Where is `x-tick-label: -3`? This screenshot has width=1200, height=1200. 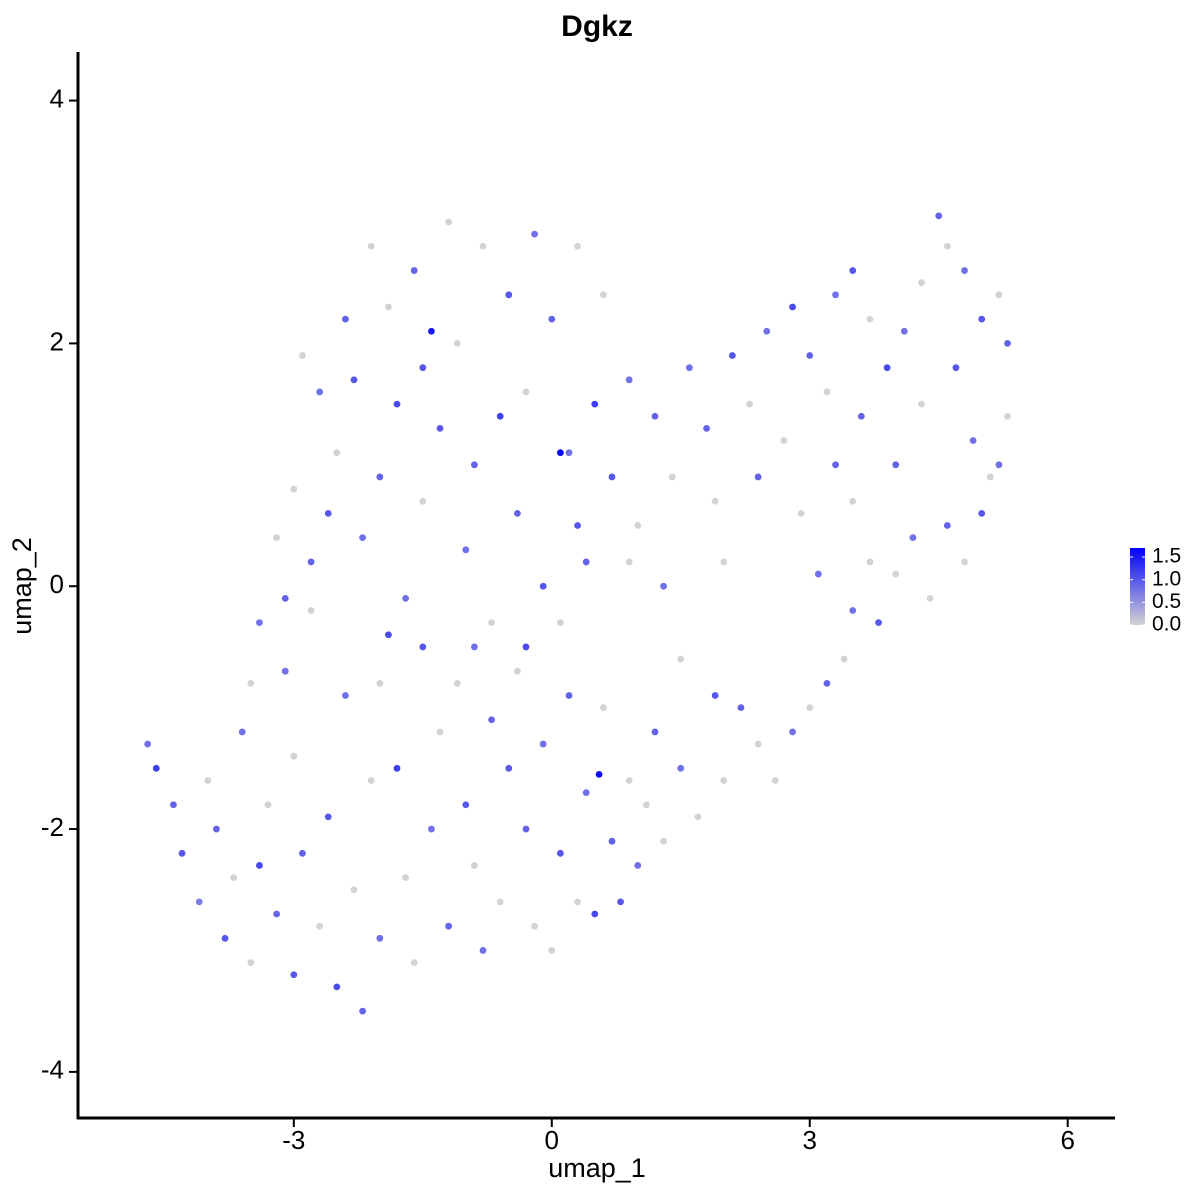
x-tick-label: -3 is located at coordinates (293, 1140).